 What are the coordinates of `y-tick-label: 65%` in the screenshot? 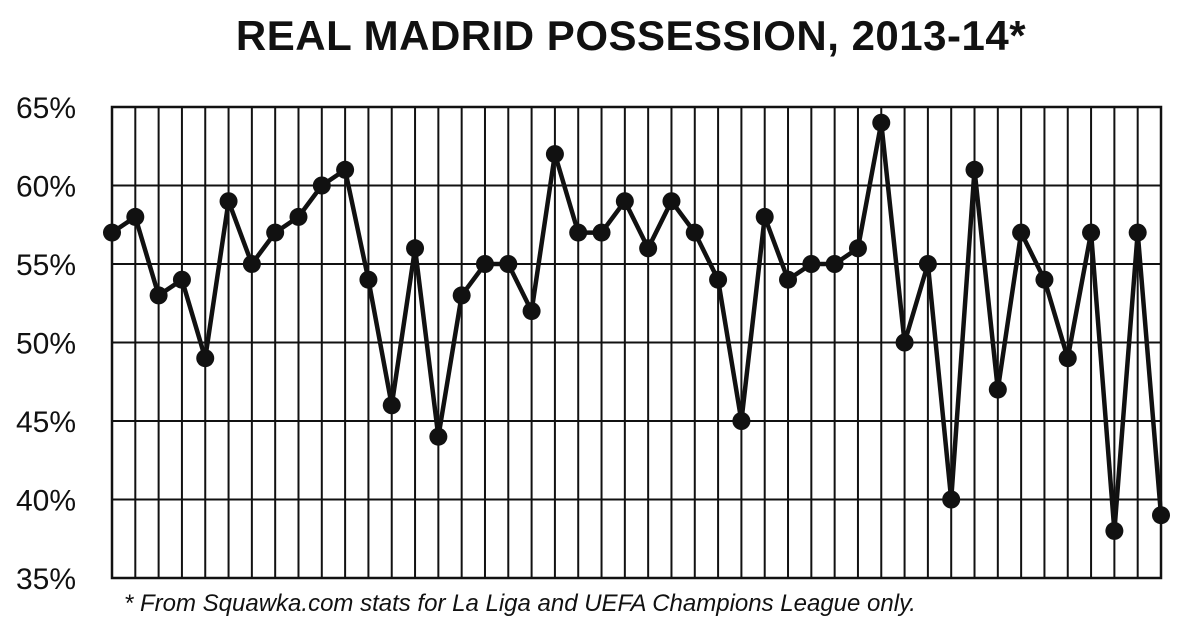 It's located at (46, 108).